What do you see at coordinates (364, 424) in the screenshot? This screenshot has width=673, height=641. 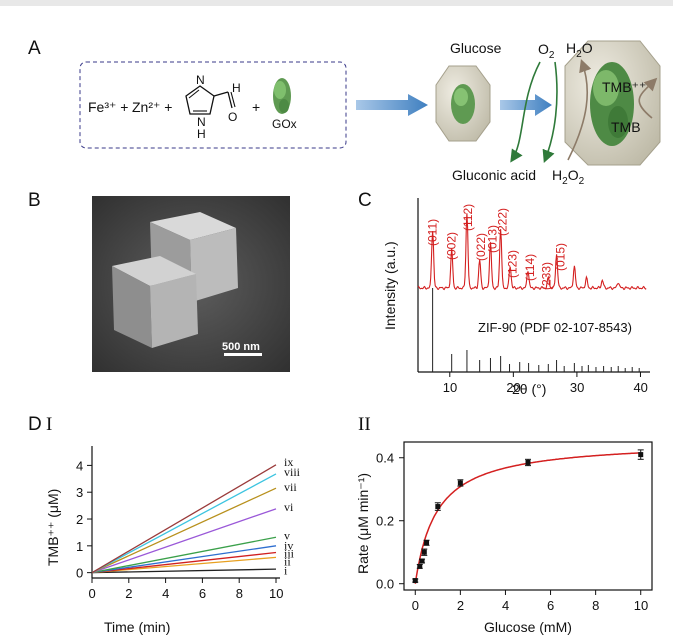 I see `panel-d-sub2-label: II` at bounding box center [364, 424].